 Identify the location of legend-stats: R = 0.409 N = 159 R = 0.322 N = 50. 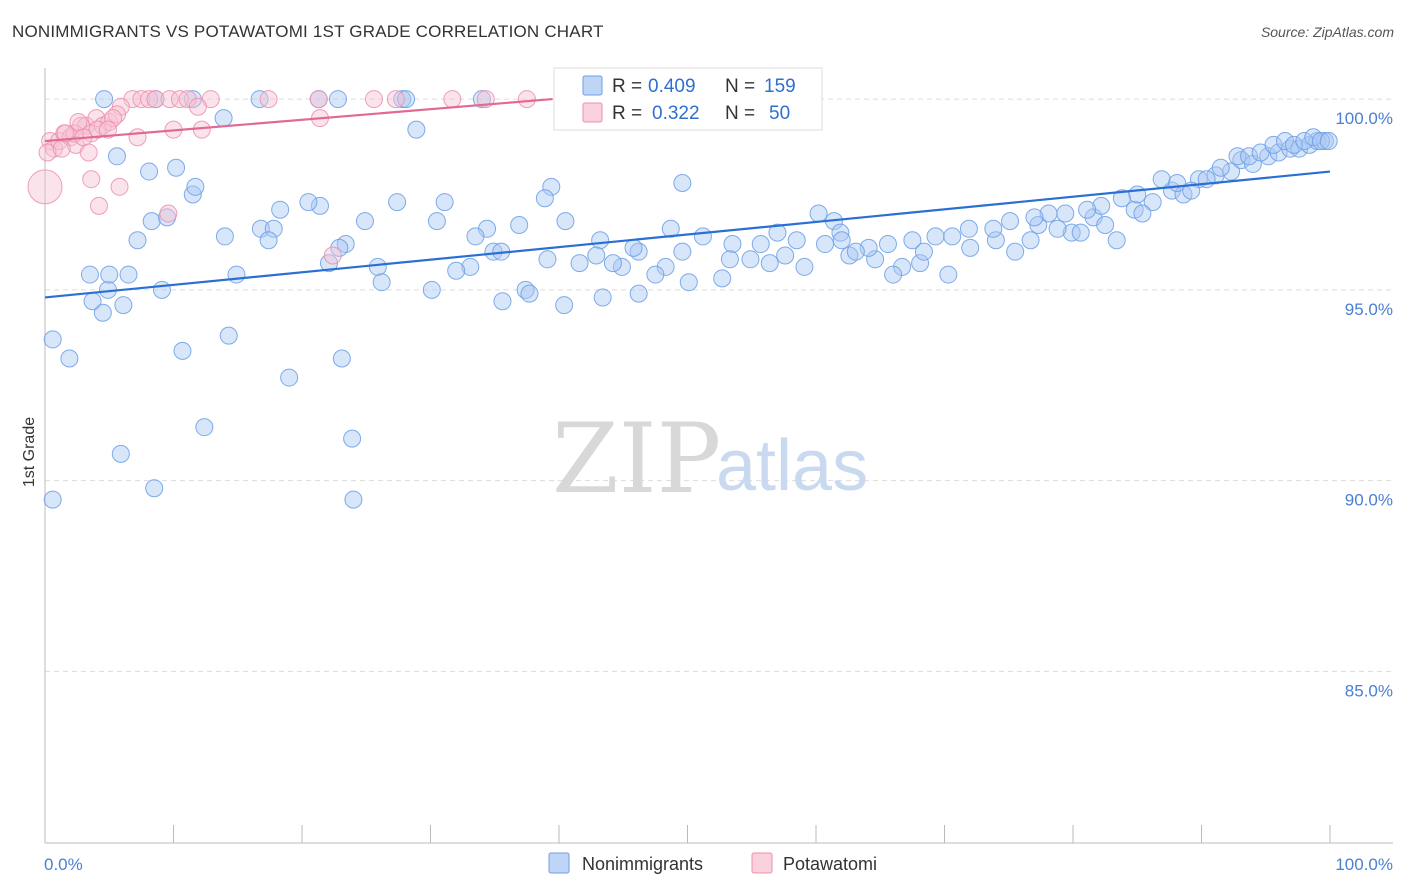
(688, 99).